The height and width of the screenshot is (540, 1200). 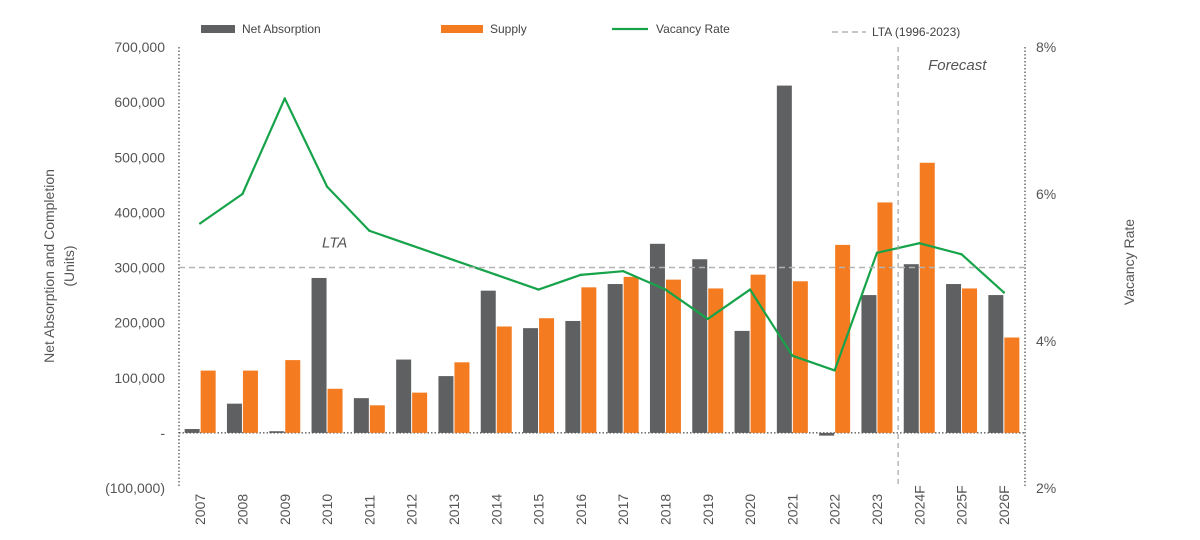 What do you see at coordinates (539, 509) in the screenshot?
I see `x-tick-label: 2015` at bounding box center [539, 509].